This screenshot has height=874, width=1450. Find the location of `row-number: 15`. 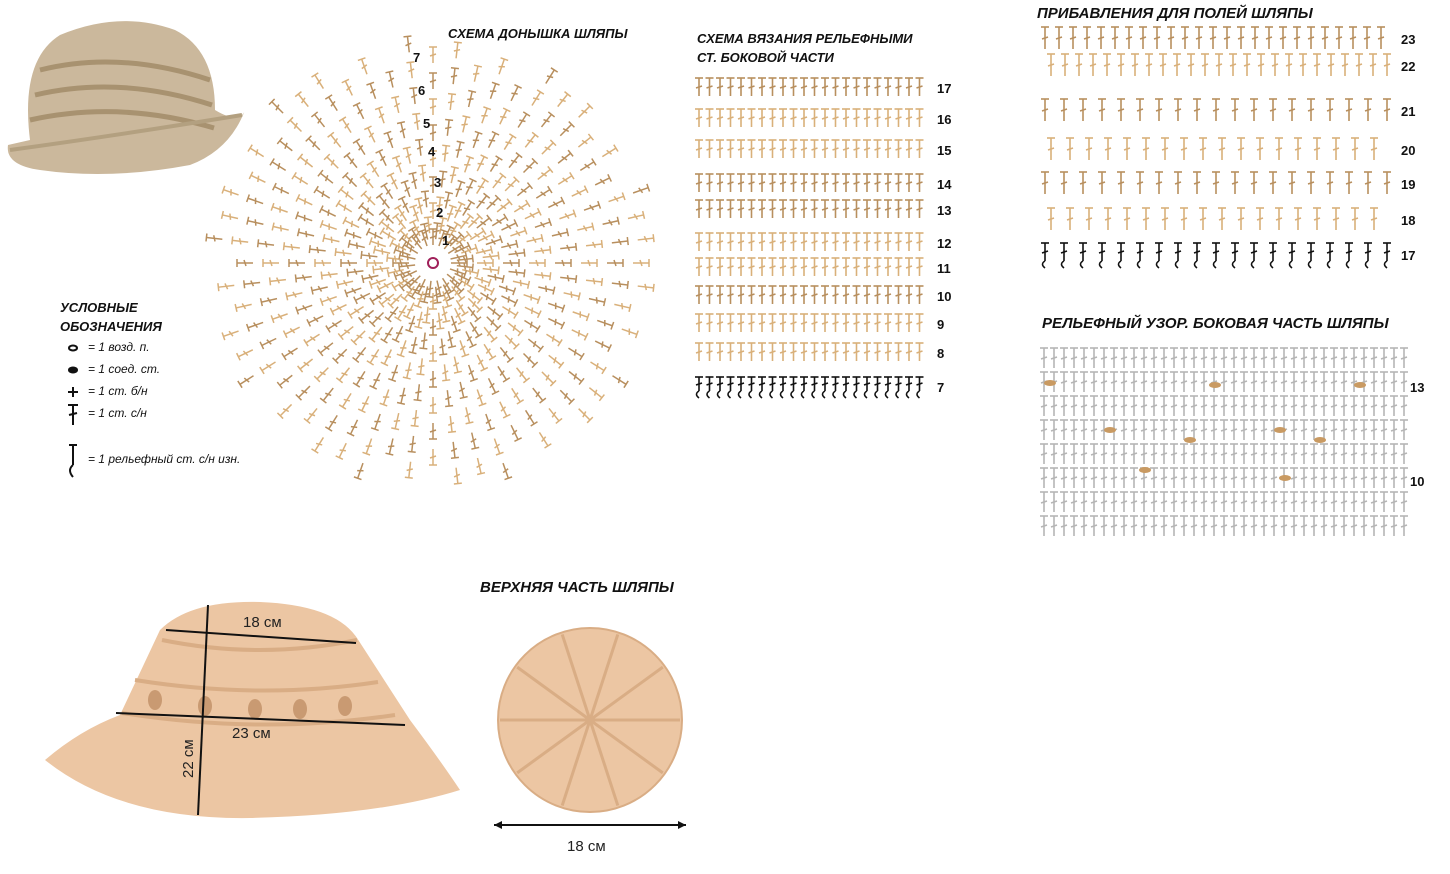

row-number: 15 is located at coordinates (944, 150).